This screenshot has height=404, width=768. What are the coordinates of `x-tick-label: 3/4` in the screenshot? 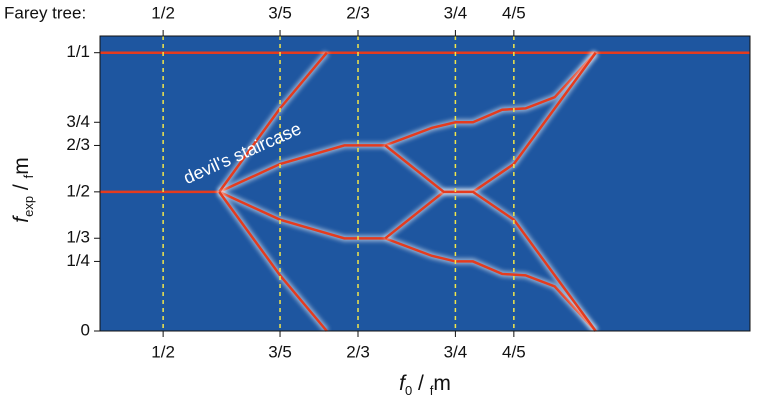 It's located at (456, 351).